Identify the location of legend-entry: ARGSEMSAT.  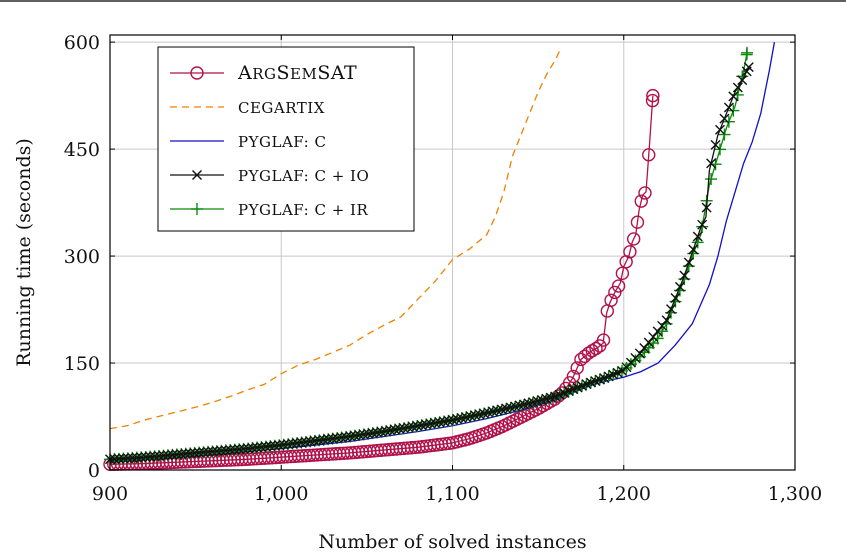
(263, 73).